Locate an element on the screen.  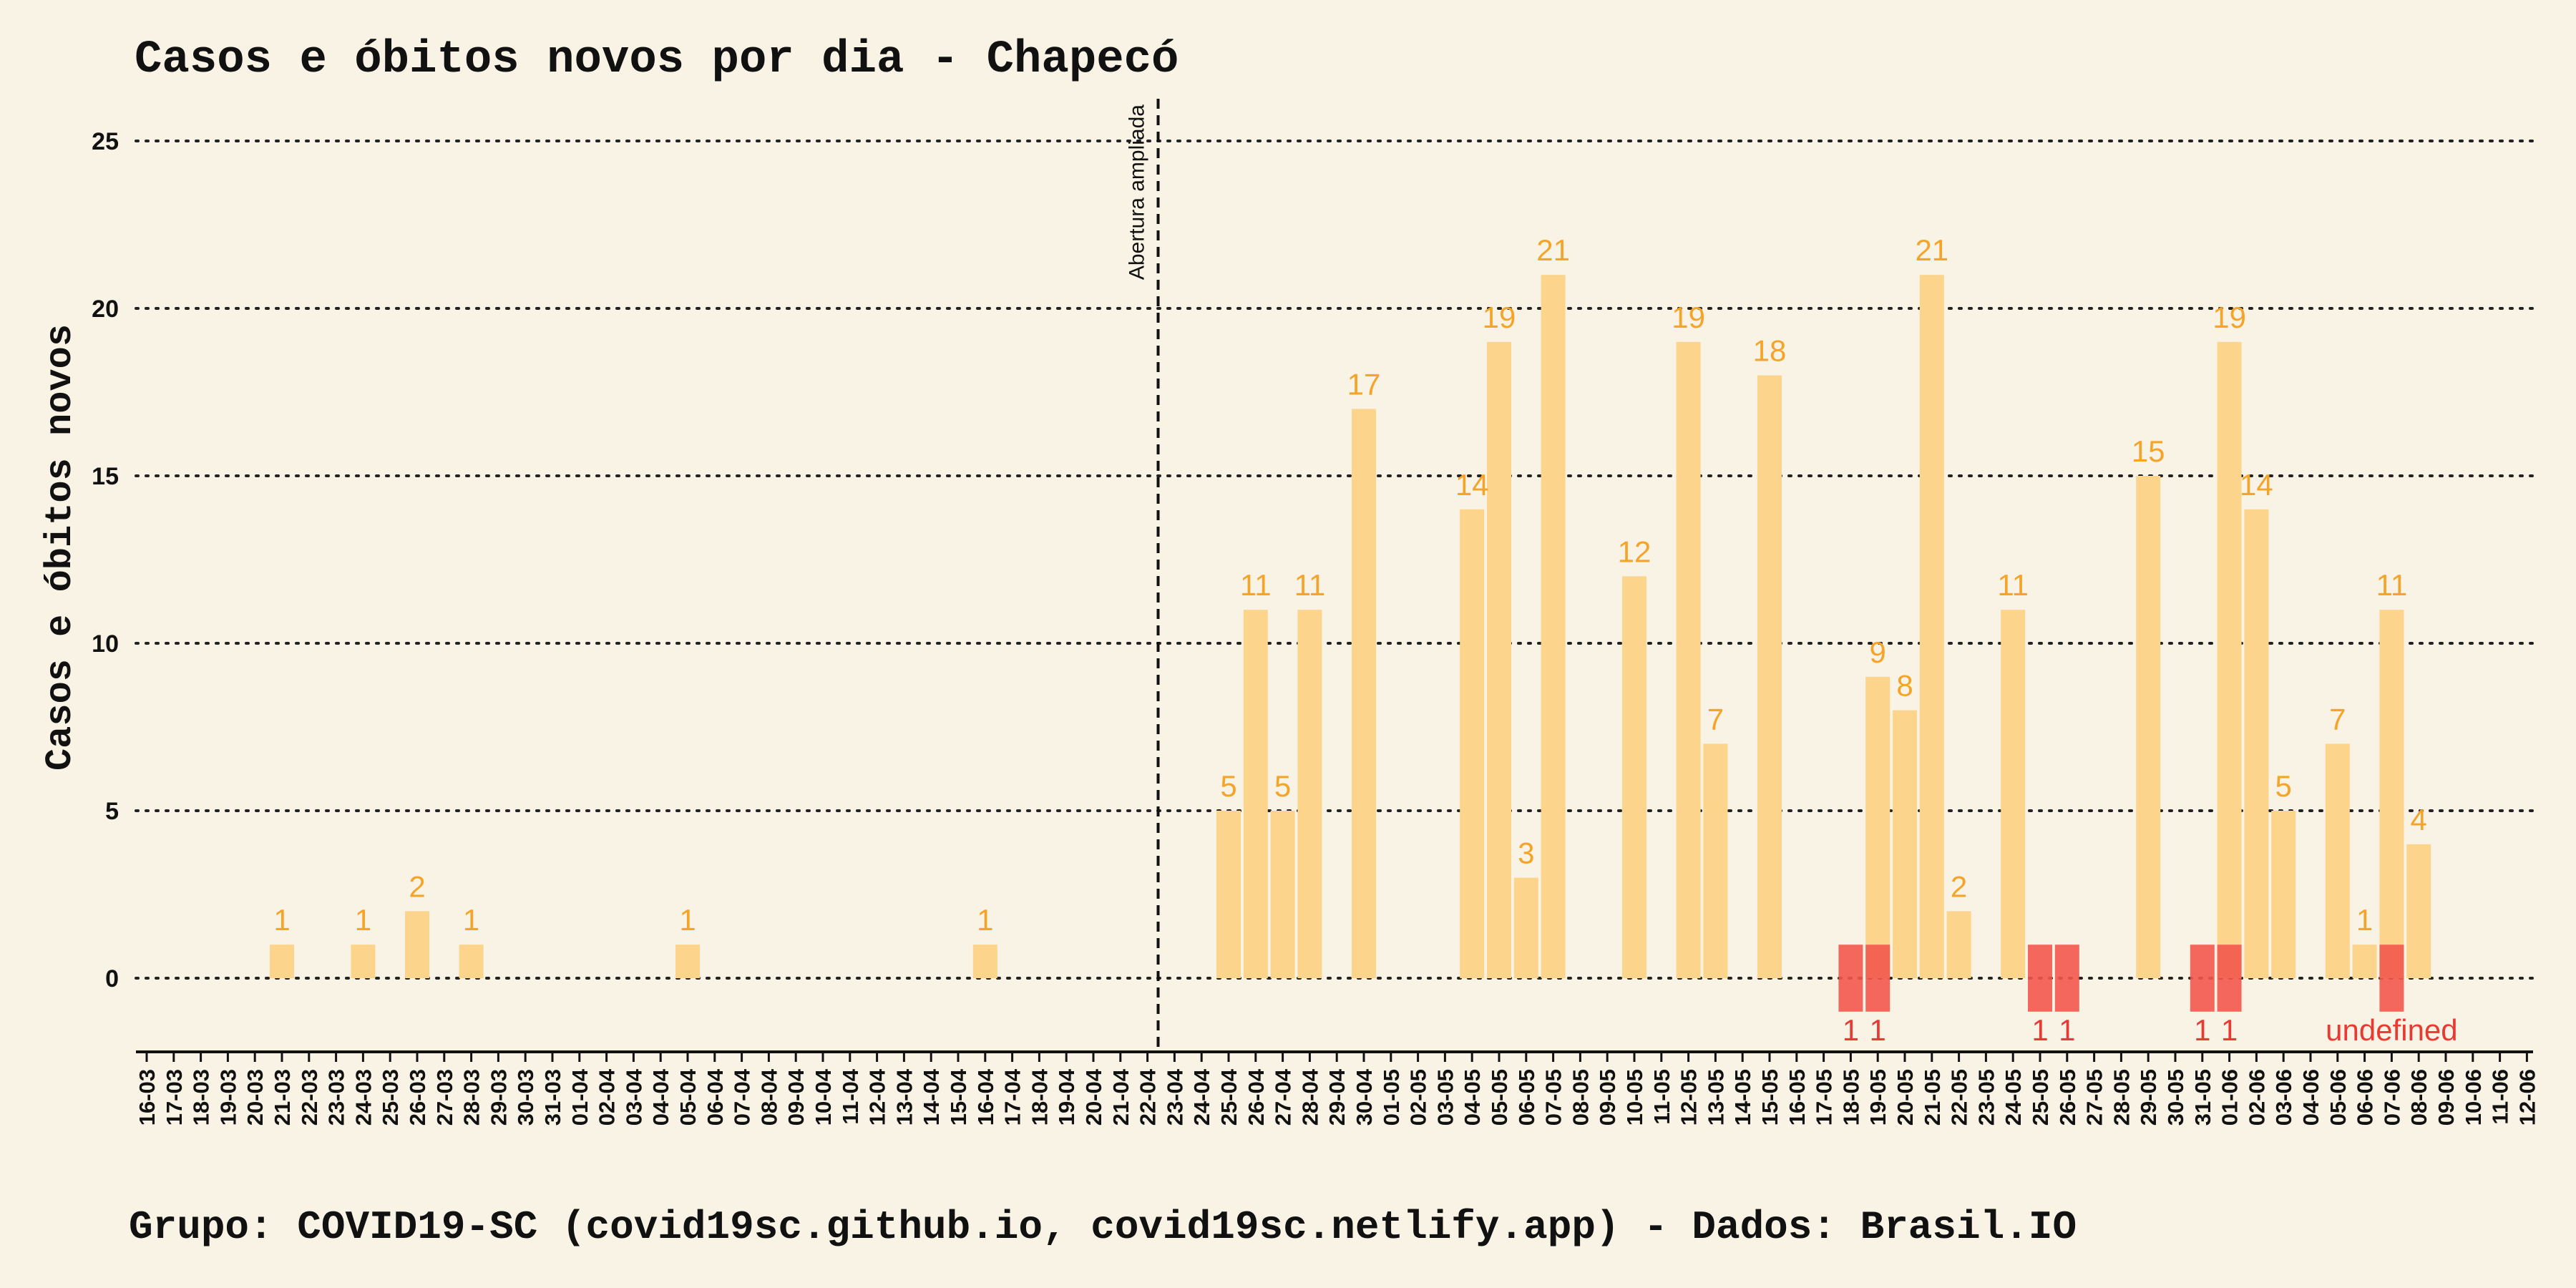
x-tick-label: 10-05 is located at coordinates (1635, 1097).